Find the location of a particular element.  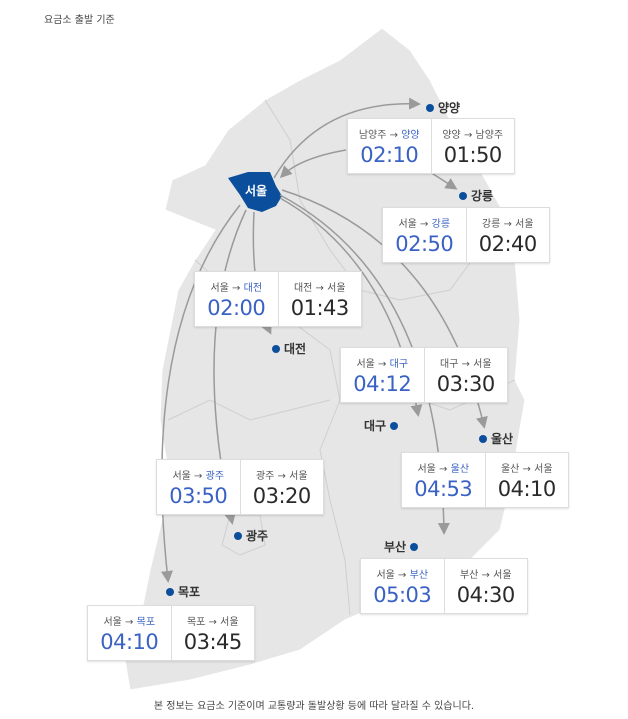

return-route: 대전 → 서울 is located at coordinates (320, 286).